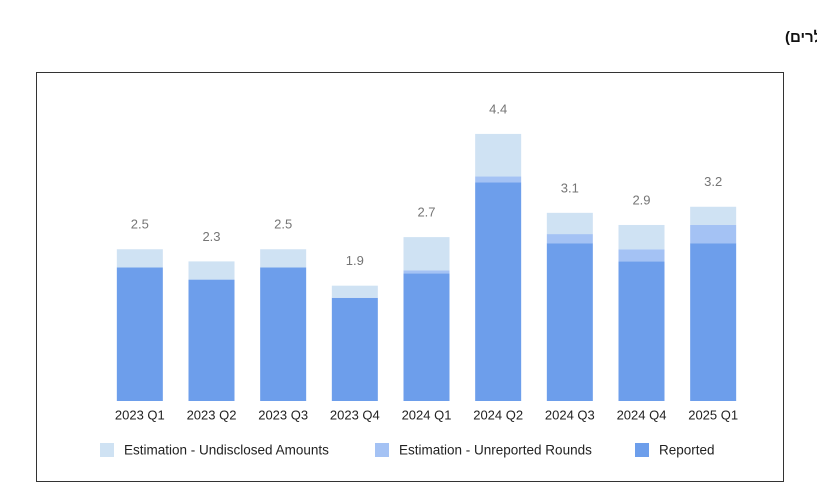  Describe the element at coordinates (211, 236) in the screenshot. I see `total-label: 2.3` at that location.